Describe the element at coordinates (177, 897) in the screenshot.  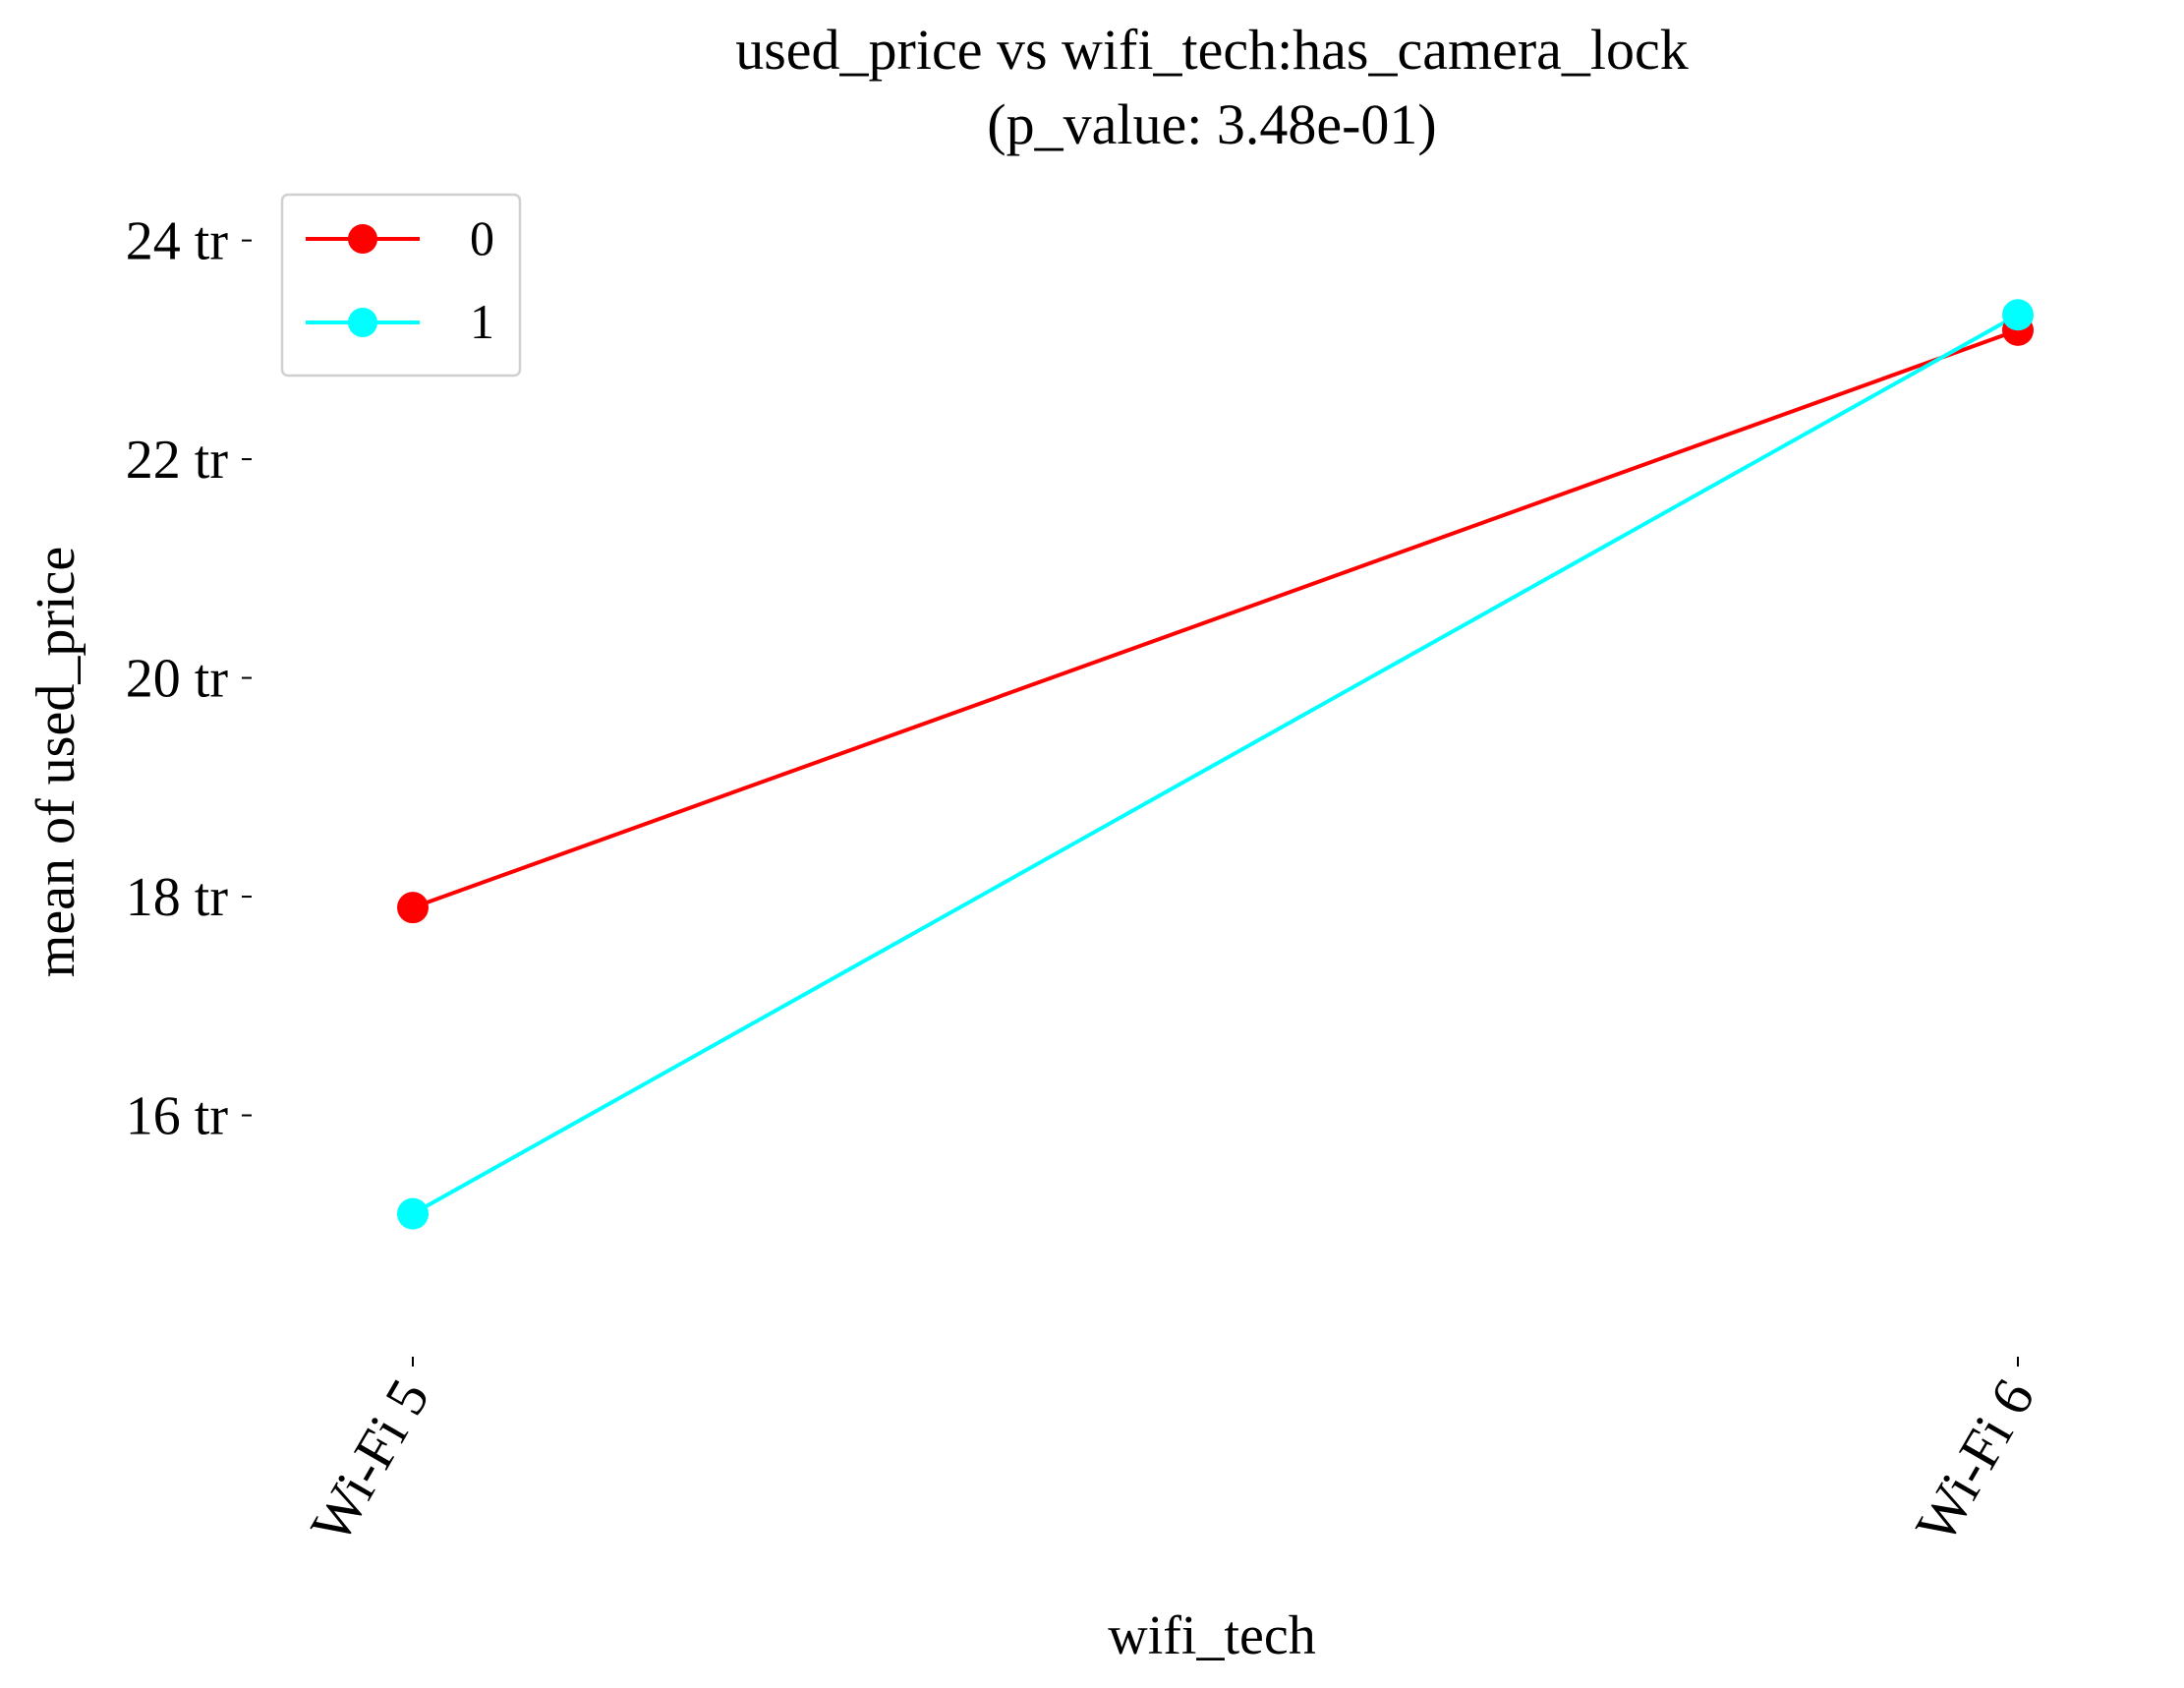
I see `y-tick-label-1: 18 tr` at that location.